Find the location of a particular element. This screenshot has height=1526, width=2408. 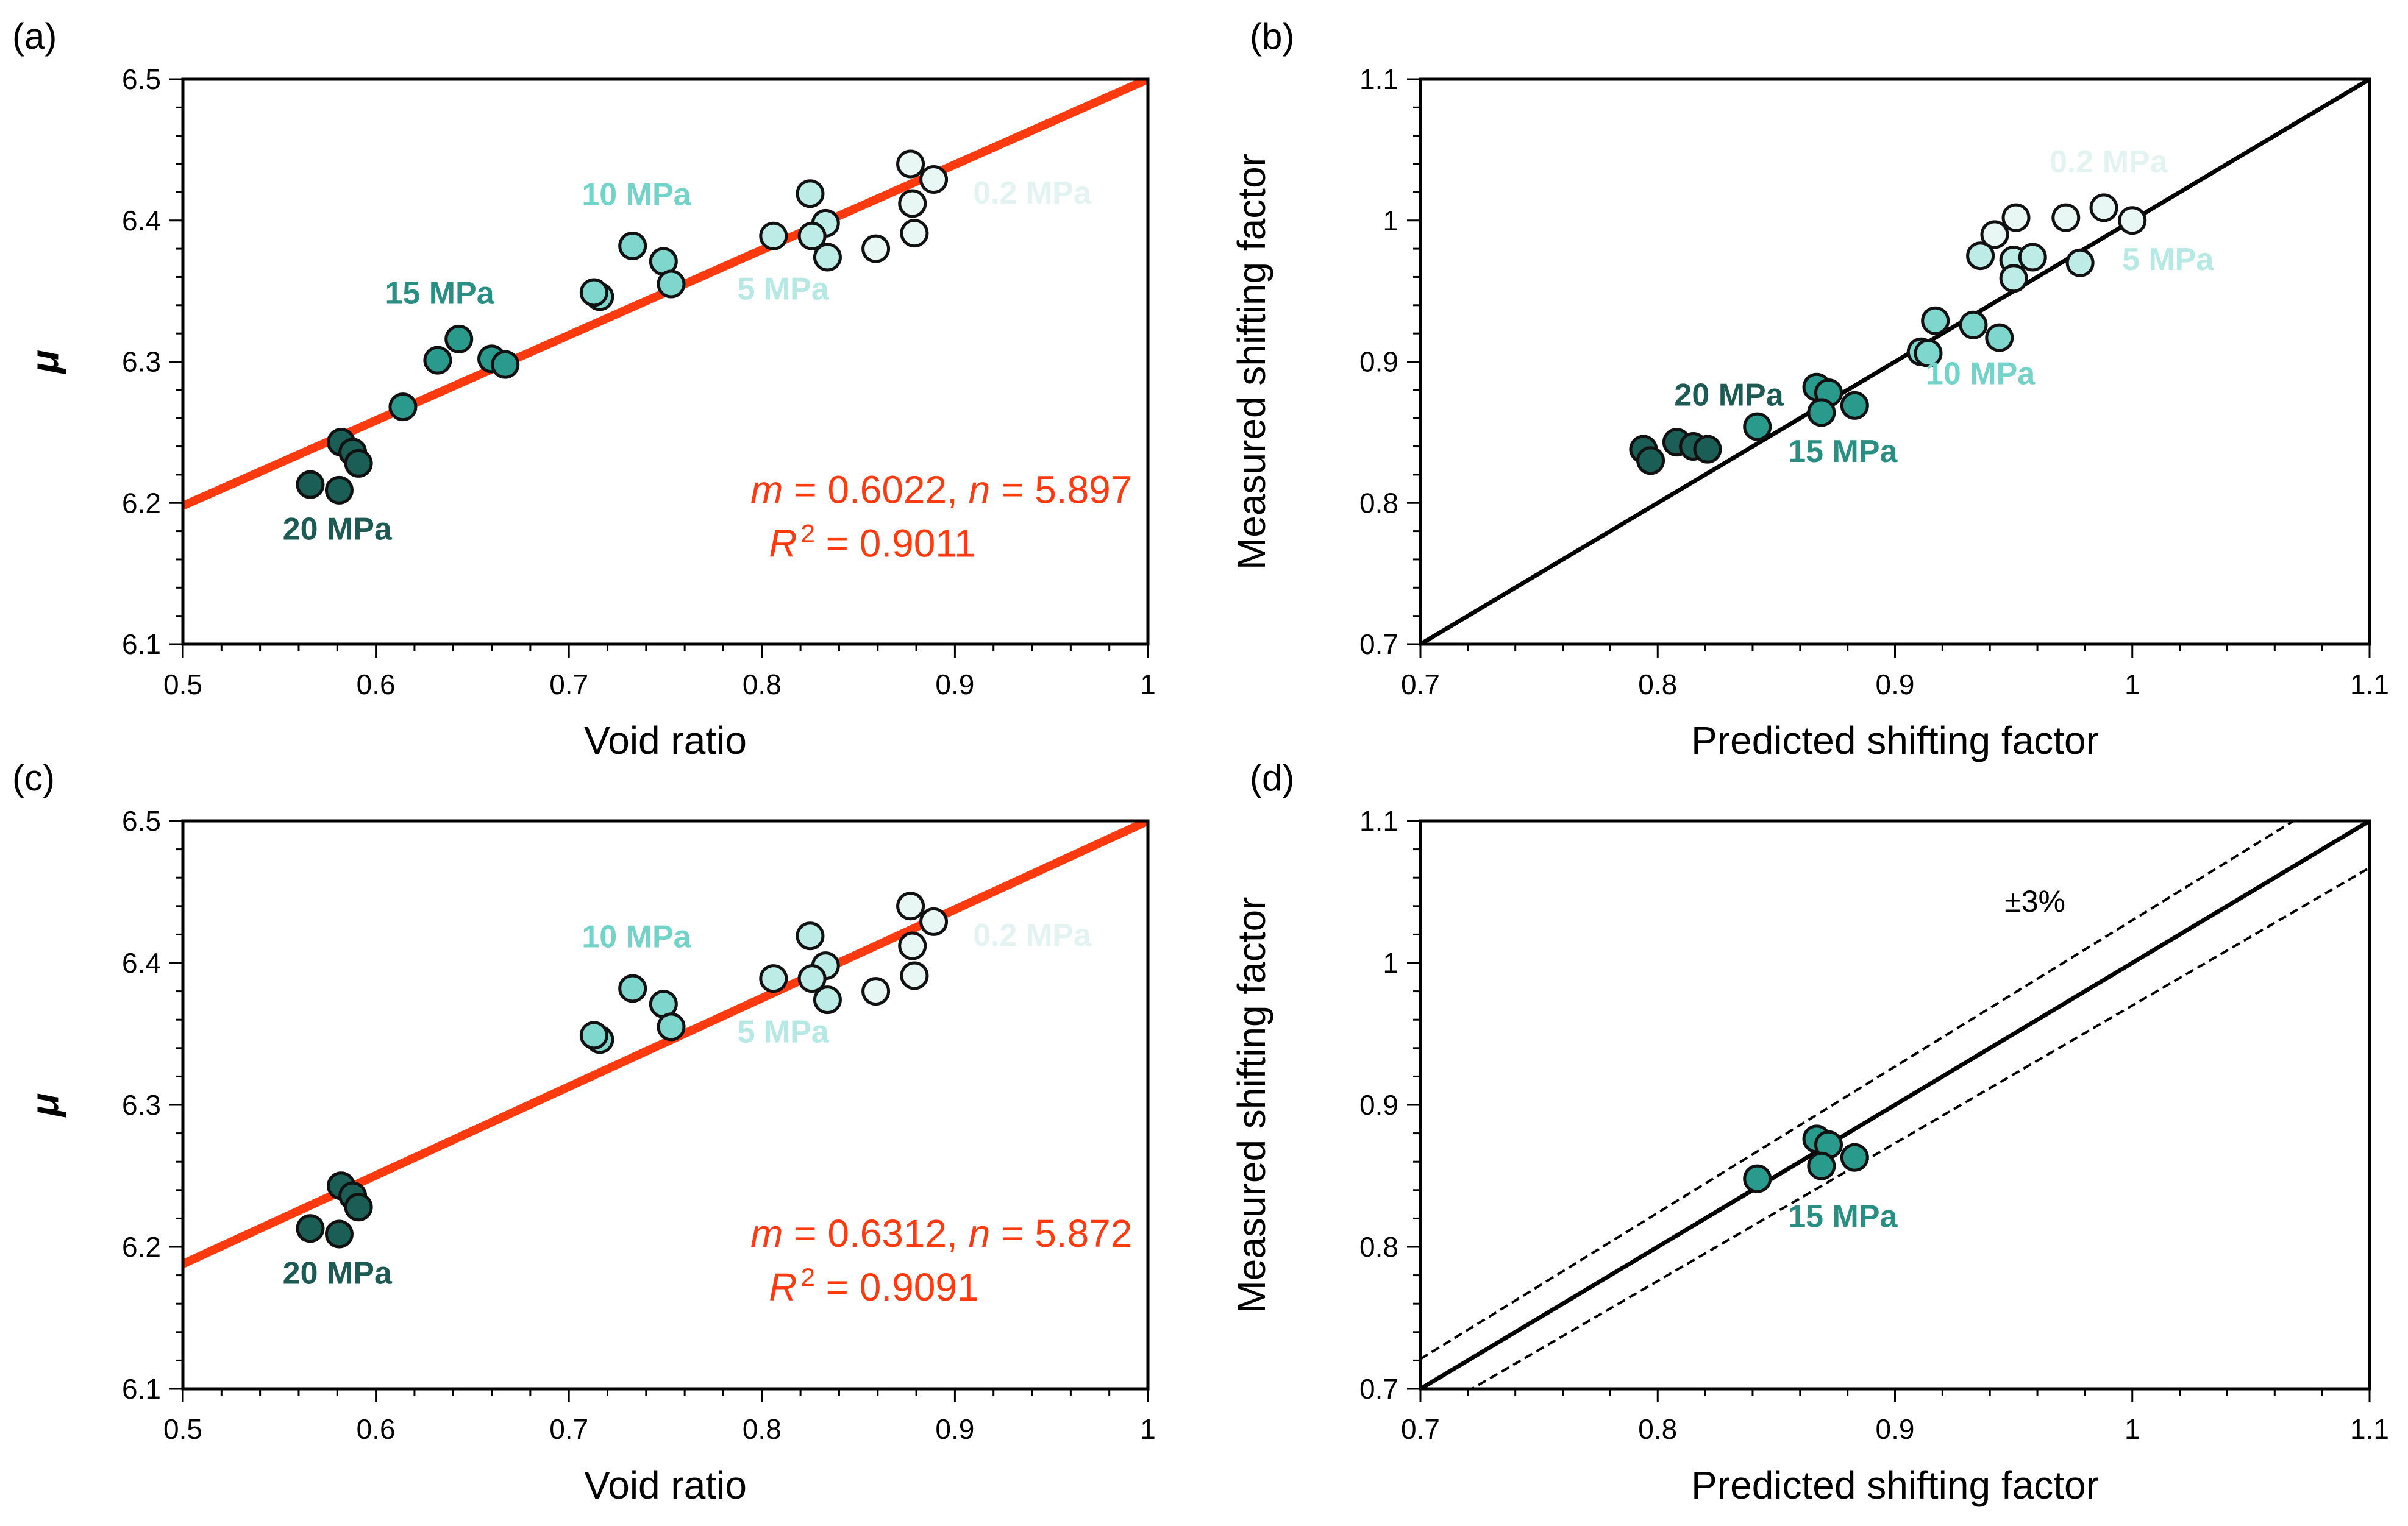

y-axis-title: Measured shifting factor is located at coordinates (1251, 362).